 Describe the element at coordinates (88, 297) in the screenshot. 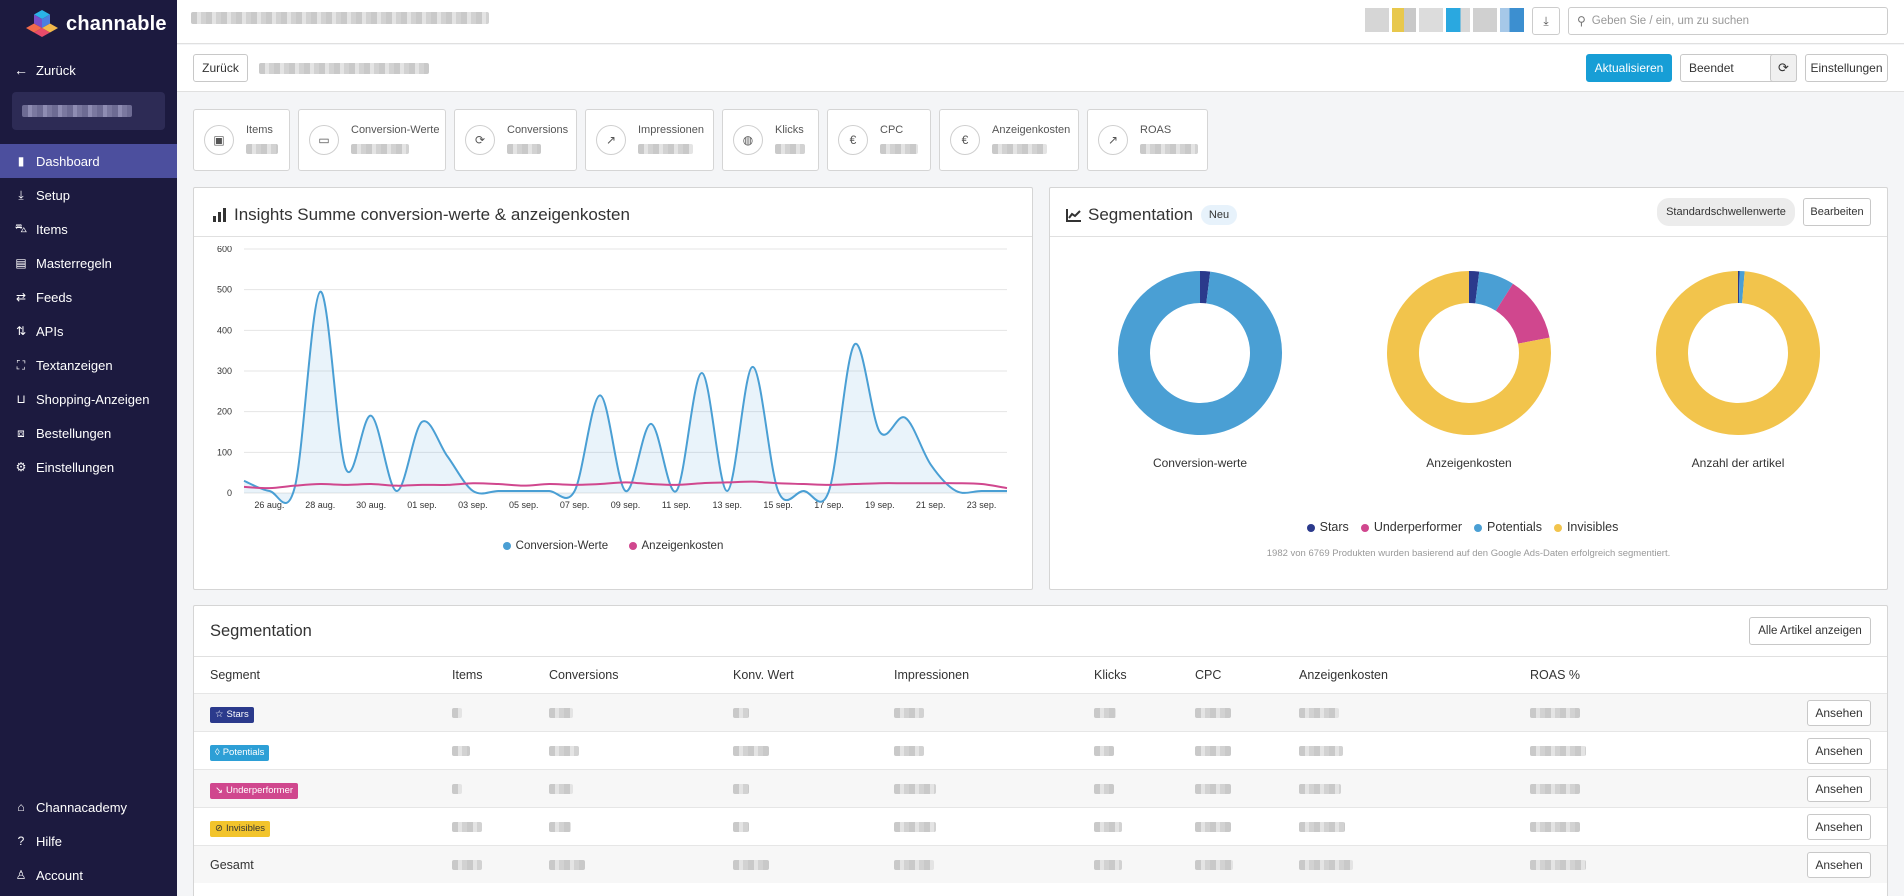

I see `sidebar-item-feeds: ⇄ Feeds` at that location.